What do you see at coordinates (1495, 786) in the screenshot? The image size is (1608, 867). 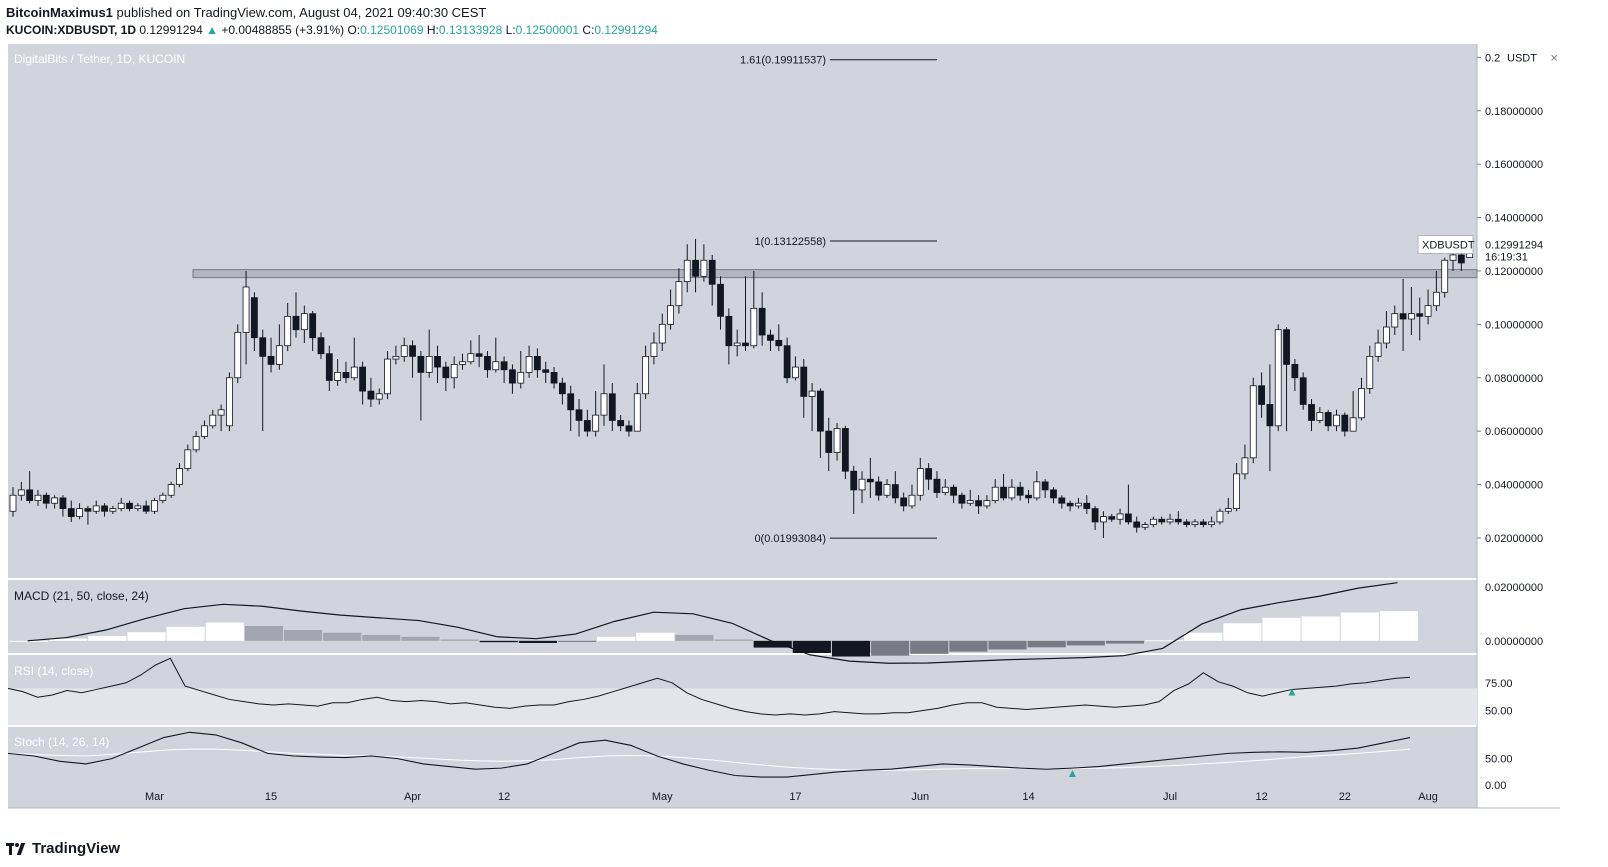 I see `stoch-y-tick-label: 0.00` at bounding box center [1495, 786].